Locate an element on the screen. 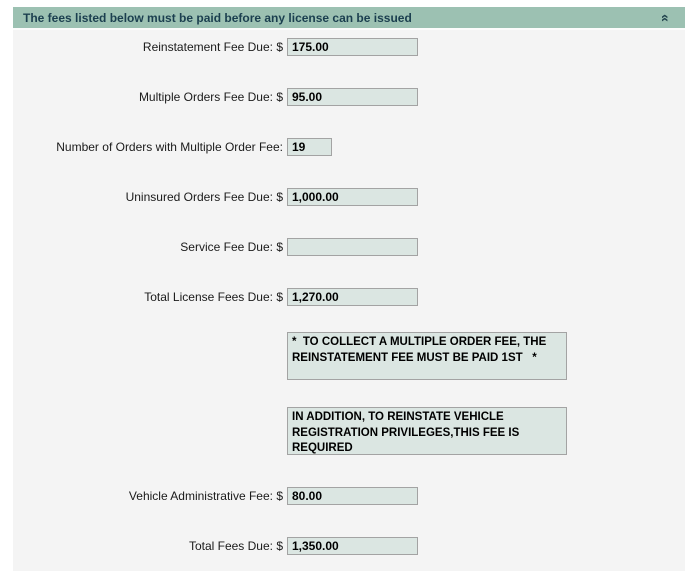 The width and height of the screenshot is (685, 571). uninsured-orders-fee-label: Uninsured Orders Fee Due: $ is located at coordinates (204, 197).